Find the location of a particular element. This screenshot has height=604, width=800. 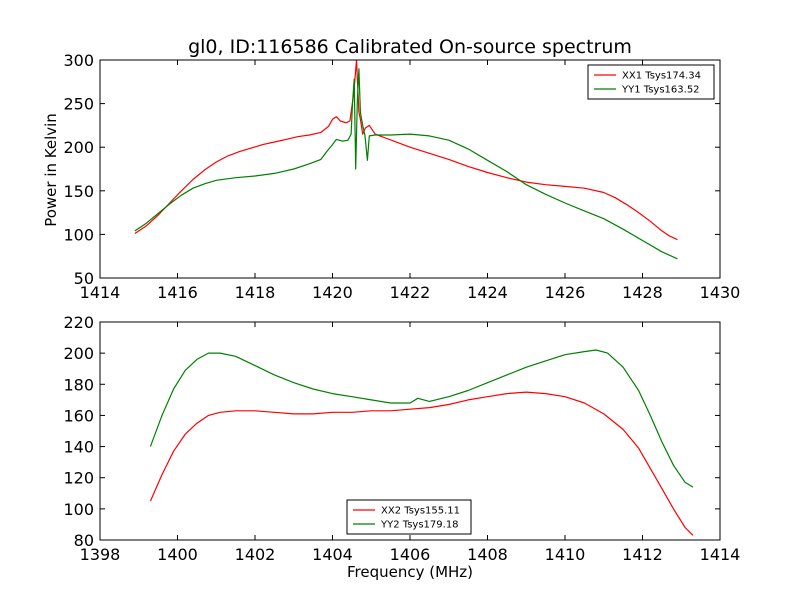

legend-entry: XX2 Tsys155.11 is located at coordinates (420, 511).